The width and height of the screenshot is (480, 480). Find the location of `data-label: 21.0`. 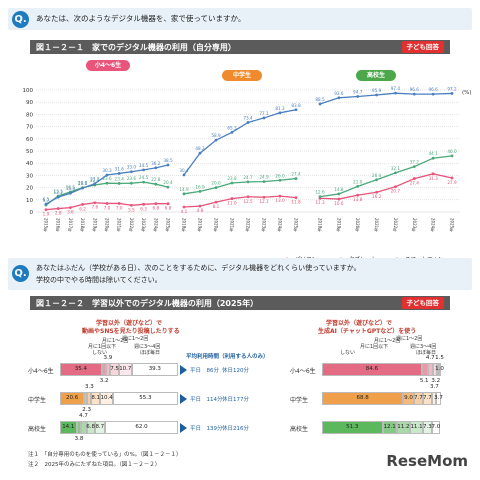

data-label: 21.0 is located at coordinates (358, 181).